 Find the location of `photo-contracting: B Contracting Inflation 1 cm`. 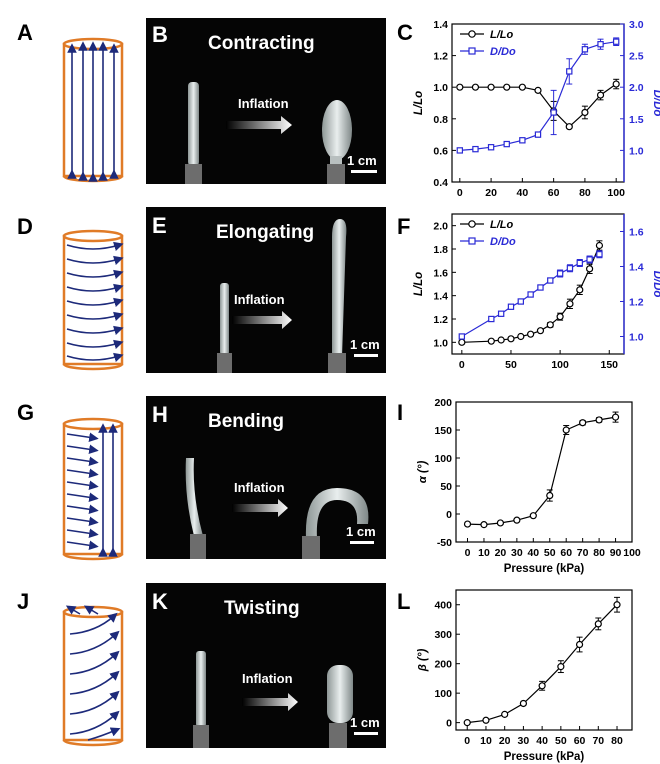

photo-contracting: B Contracting Inflation 1 cm is located at coordinates (266, 101).